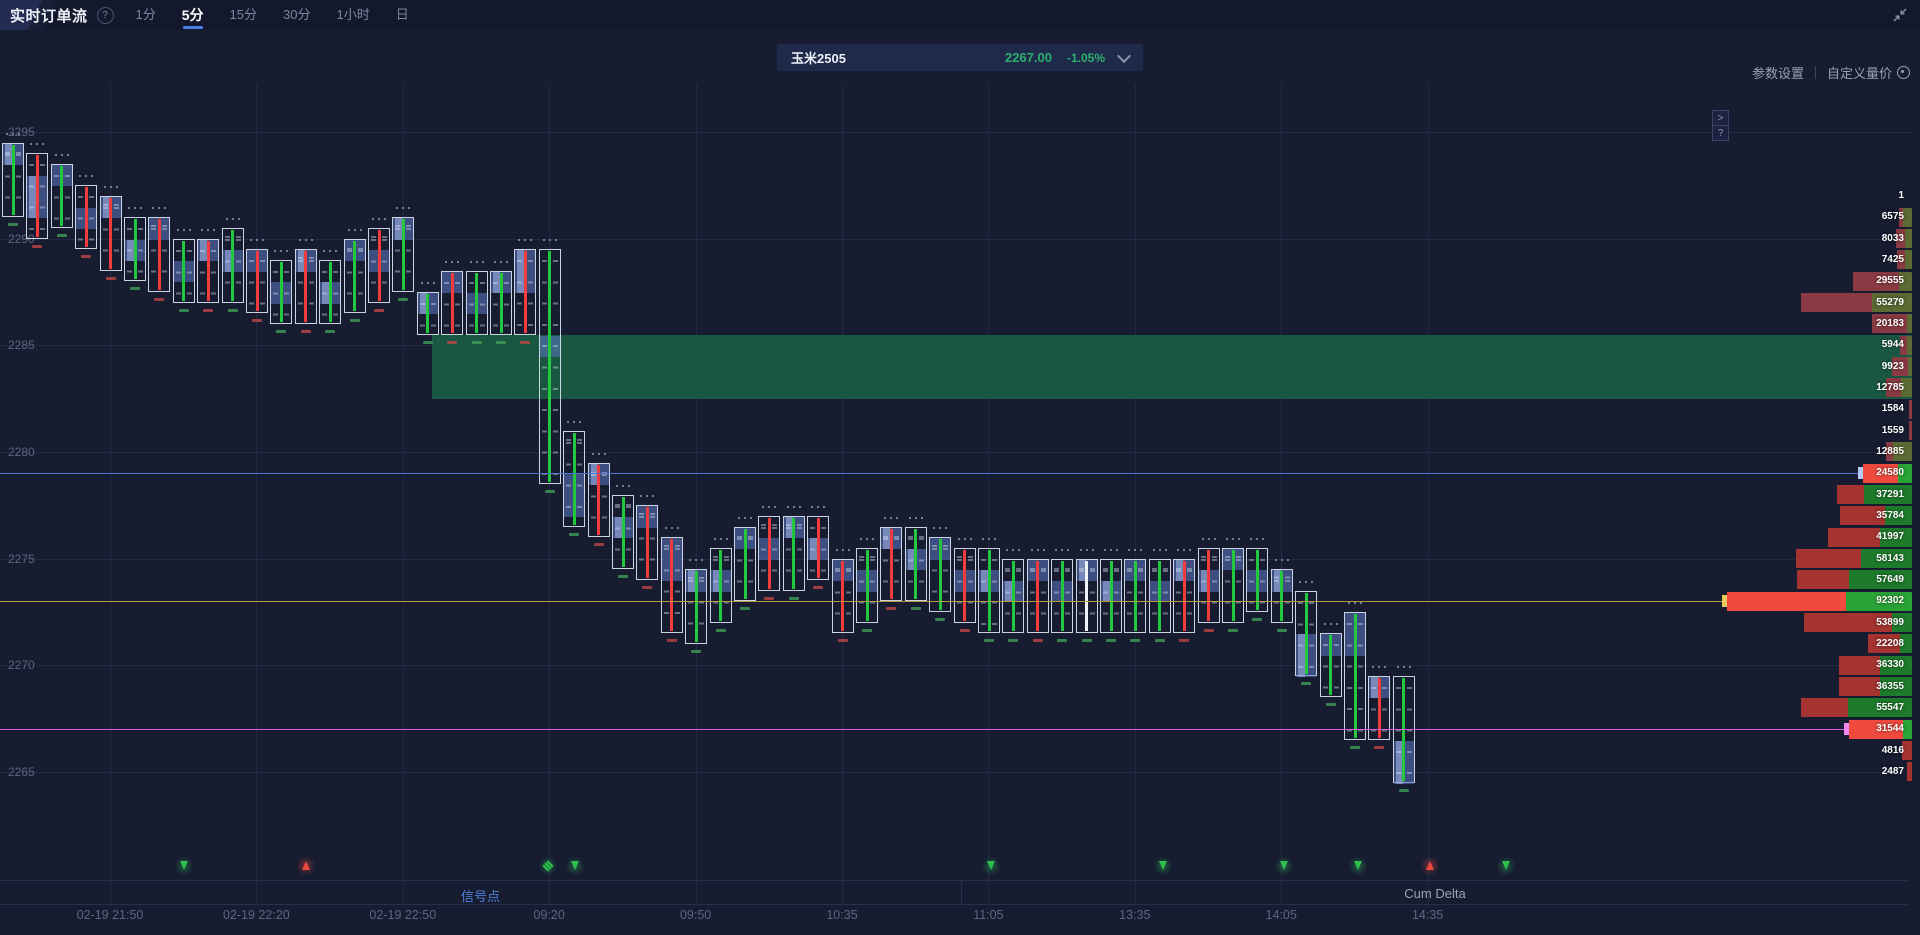 Image resolution: width=1920 pixels, height=935 pixels. I want to click on tab-timeframe-5: 日, so click(402, 14).